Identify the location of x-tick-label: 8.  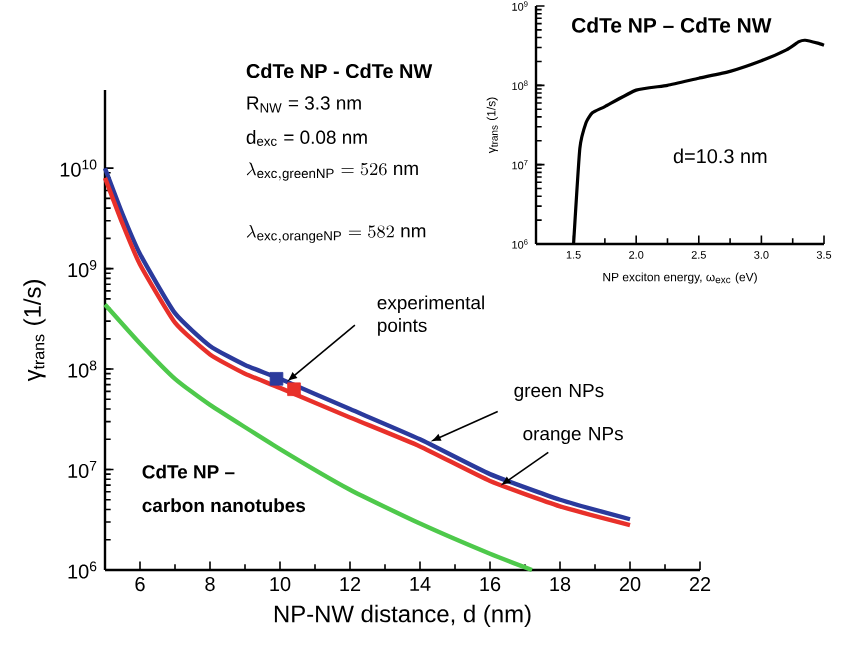
(210, 584).